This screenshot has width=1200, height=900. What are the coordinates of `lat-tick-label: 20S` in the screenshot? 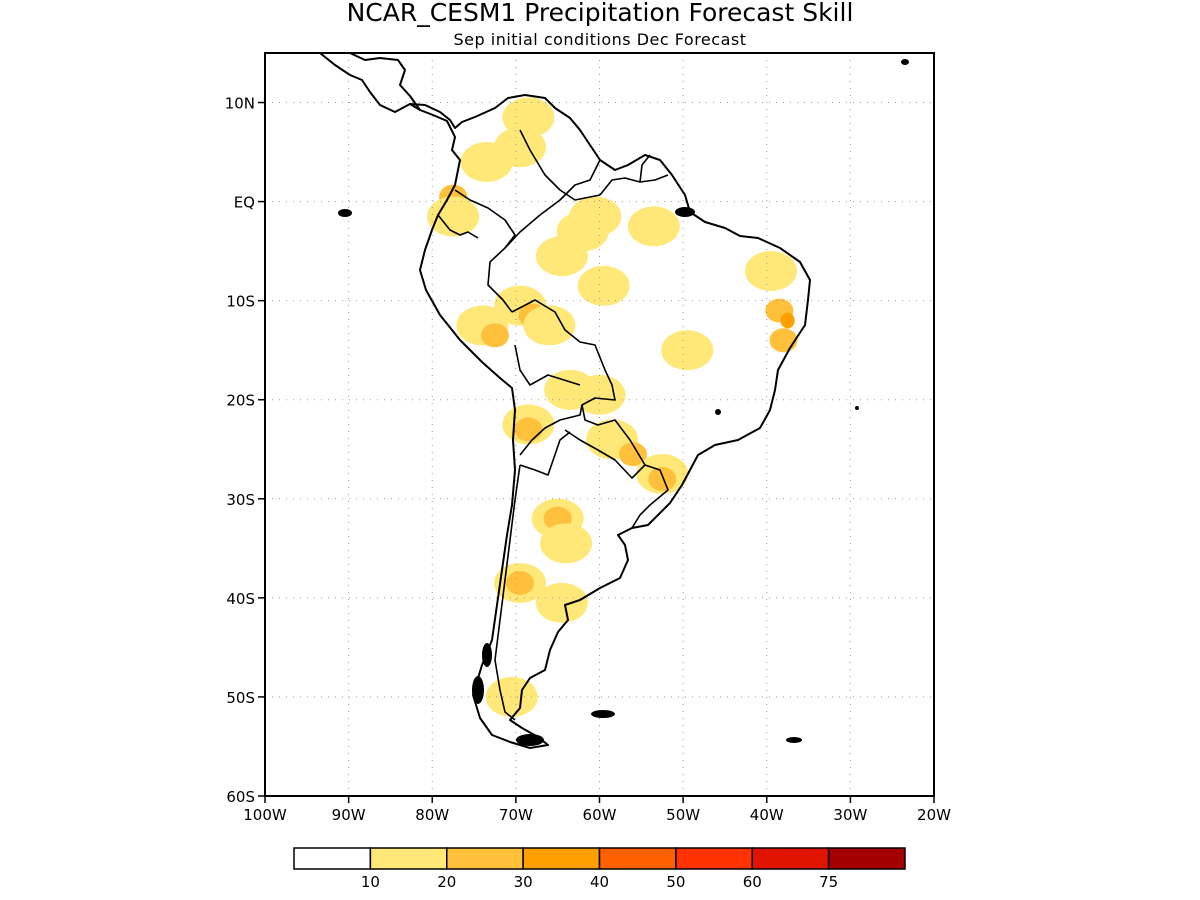 It's located at (240, 401).